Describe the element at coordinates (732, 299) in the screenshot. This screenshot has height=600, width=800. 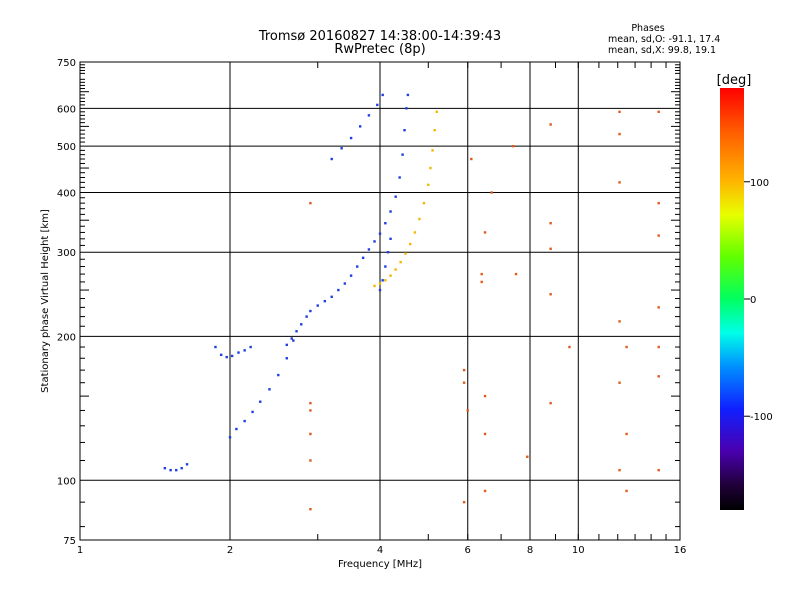
I see `colorbar` at that location.